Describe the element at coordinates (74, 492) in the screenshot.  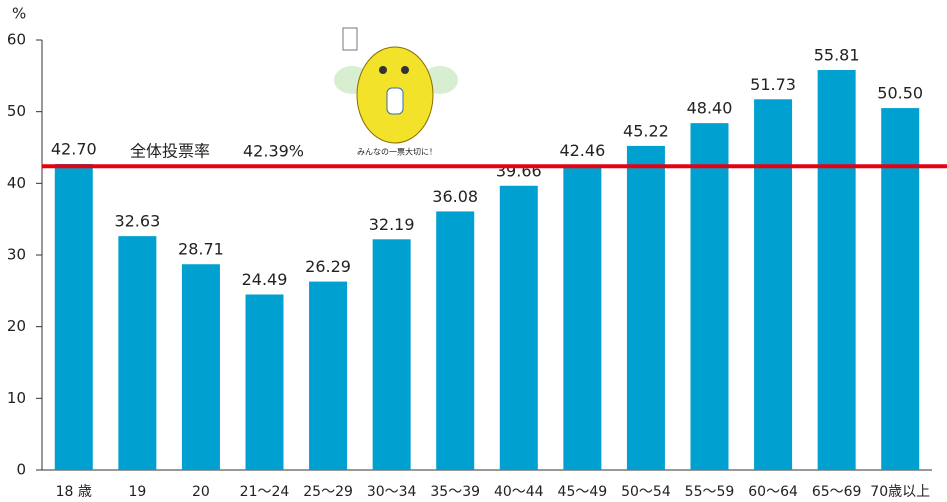
I see `x-tick-label: 18 歳` at that location.